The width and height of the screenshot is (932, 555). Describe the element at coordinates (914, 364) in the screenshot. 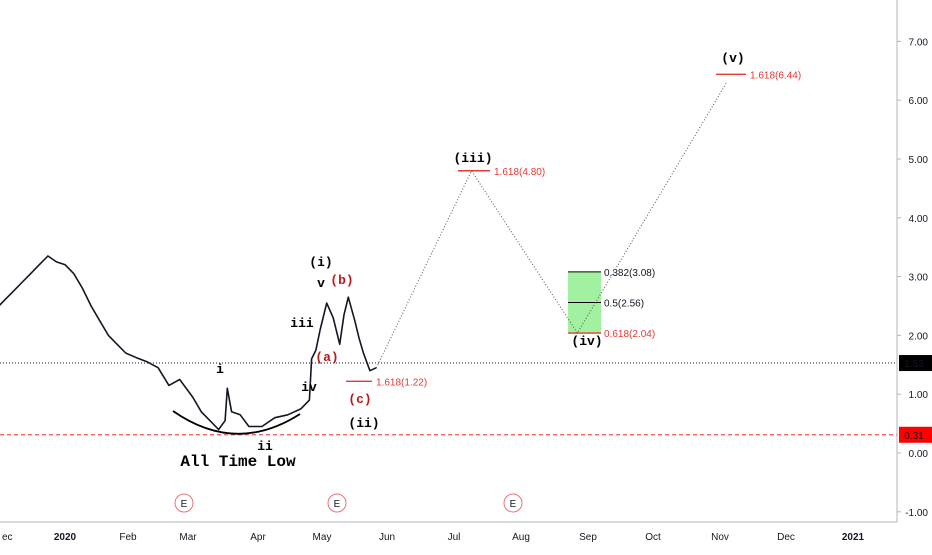

I see `price-label-text: 1.53` at that location.